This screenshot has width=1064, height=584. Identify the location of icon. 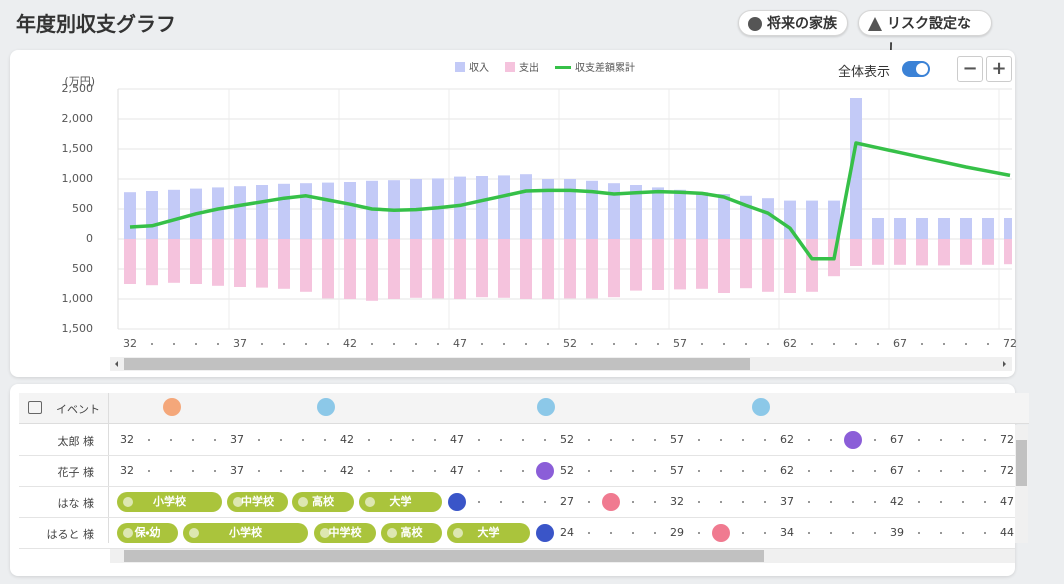
(755, 24).